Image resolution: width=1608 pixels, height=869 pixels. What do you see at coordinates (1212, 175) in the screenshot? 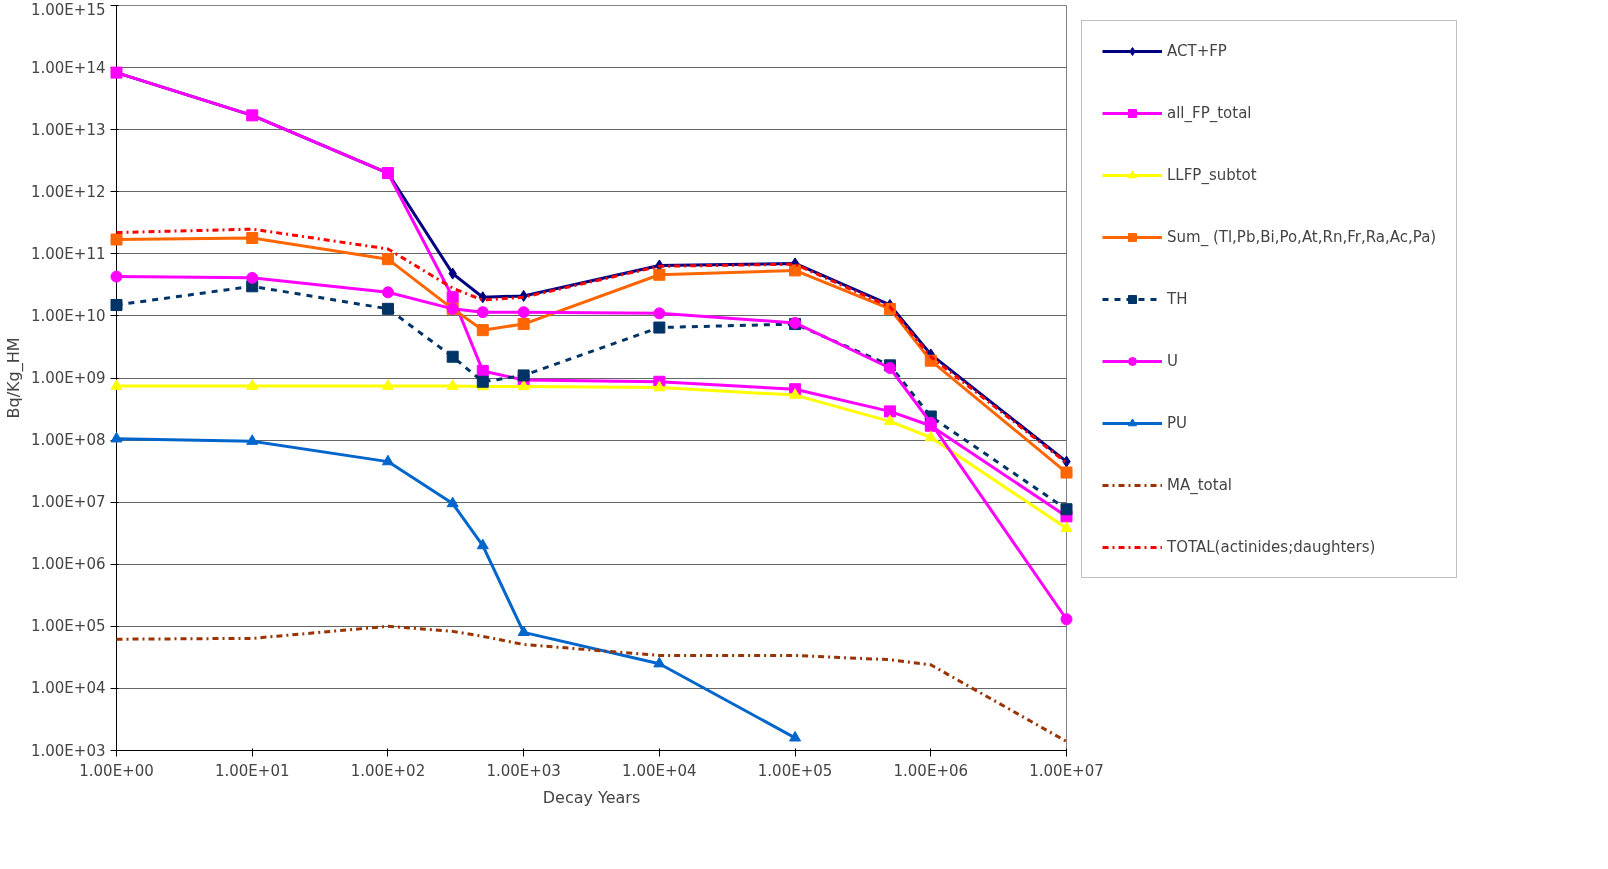
I see `legend-label: LLFP_subtot` at bounding box center [1212, 175].